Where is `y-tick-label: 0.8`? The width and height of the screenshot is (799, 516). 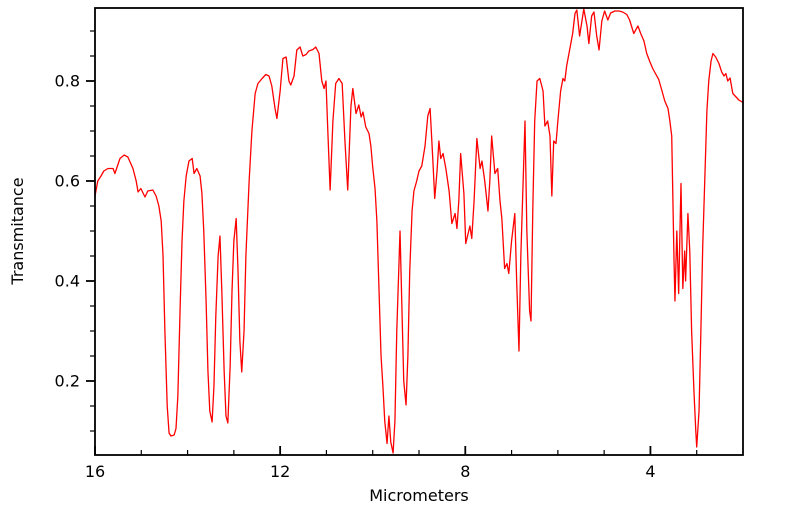
y-tick-label: 0.8 is located at coordinates (67, 81).